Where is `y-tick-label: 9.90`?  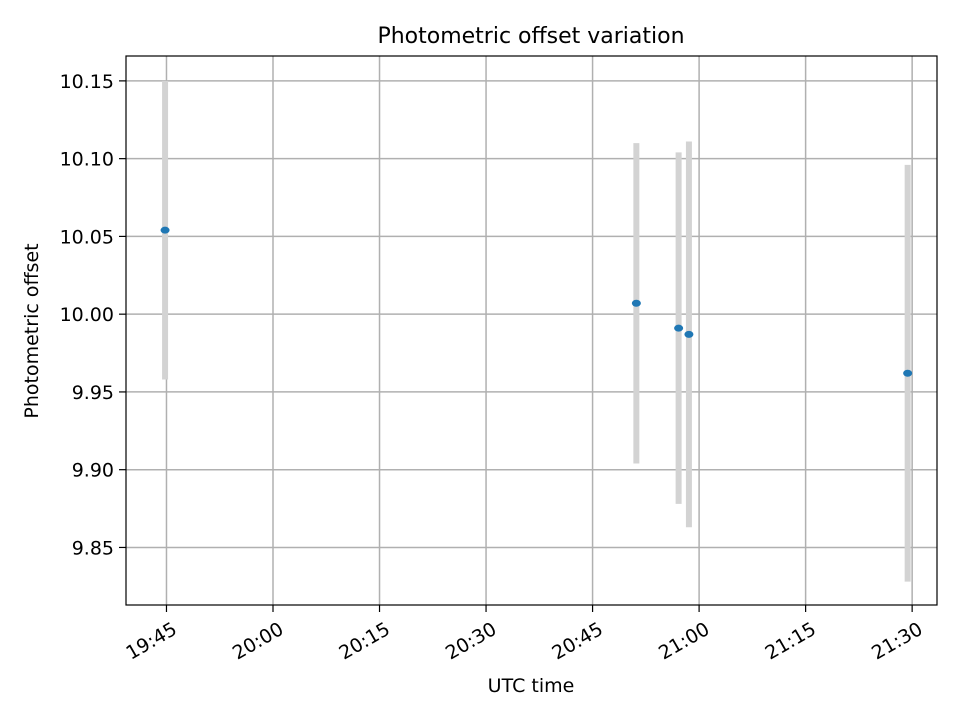
y-tick-label: 9.90 is located at coordinates (93, 471).